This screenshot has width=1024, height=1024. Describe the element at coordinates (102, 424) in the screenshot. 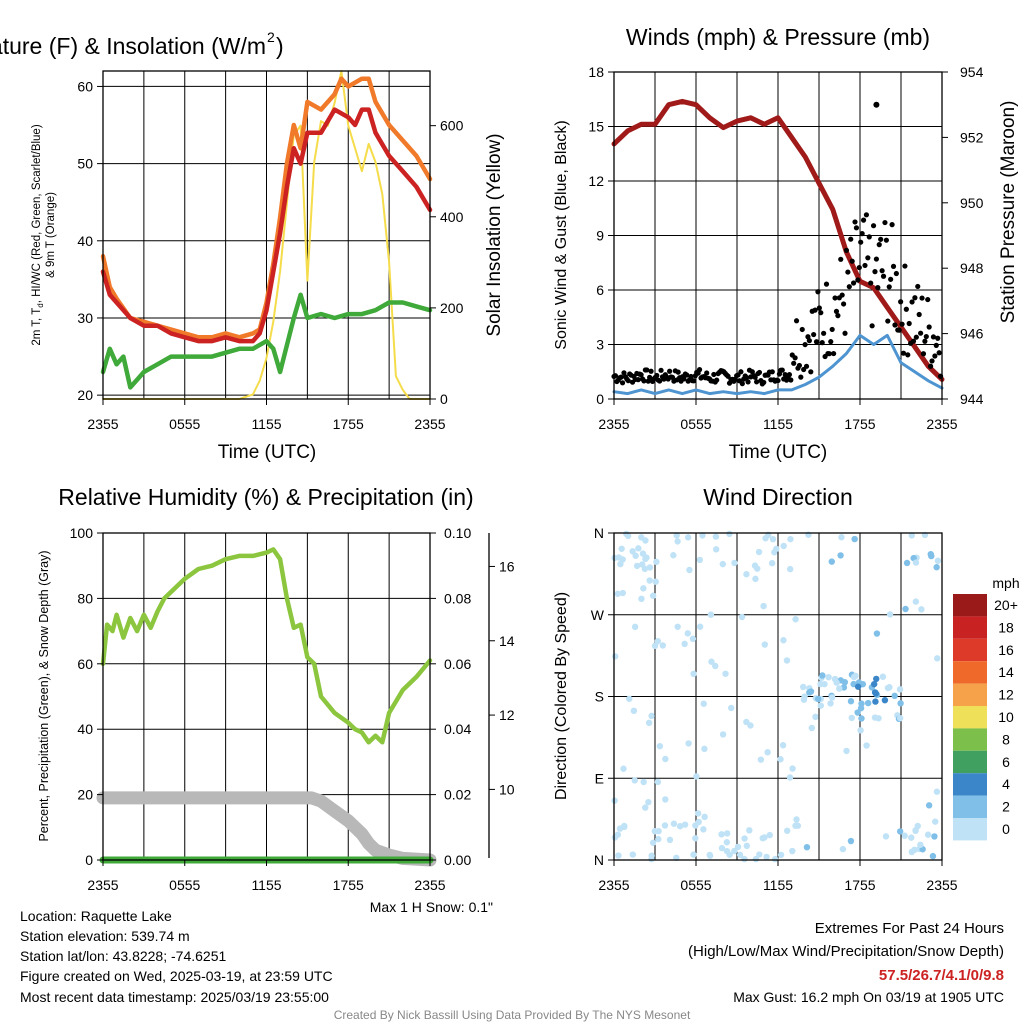

I see `x-tick-label: 2355` at that location.